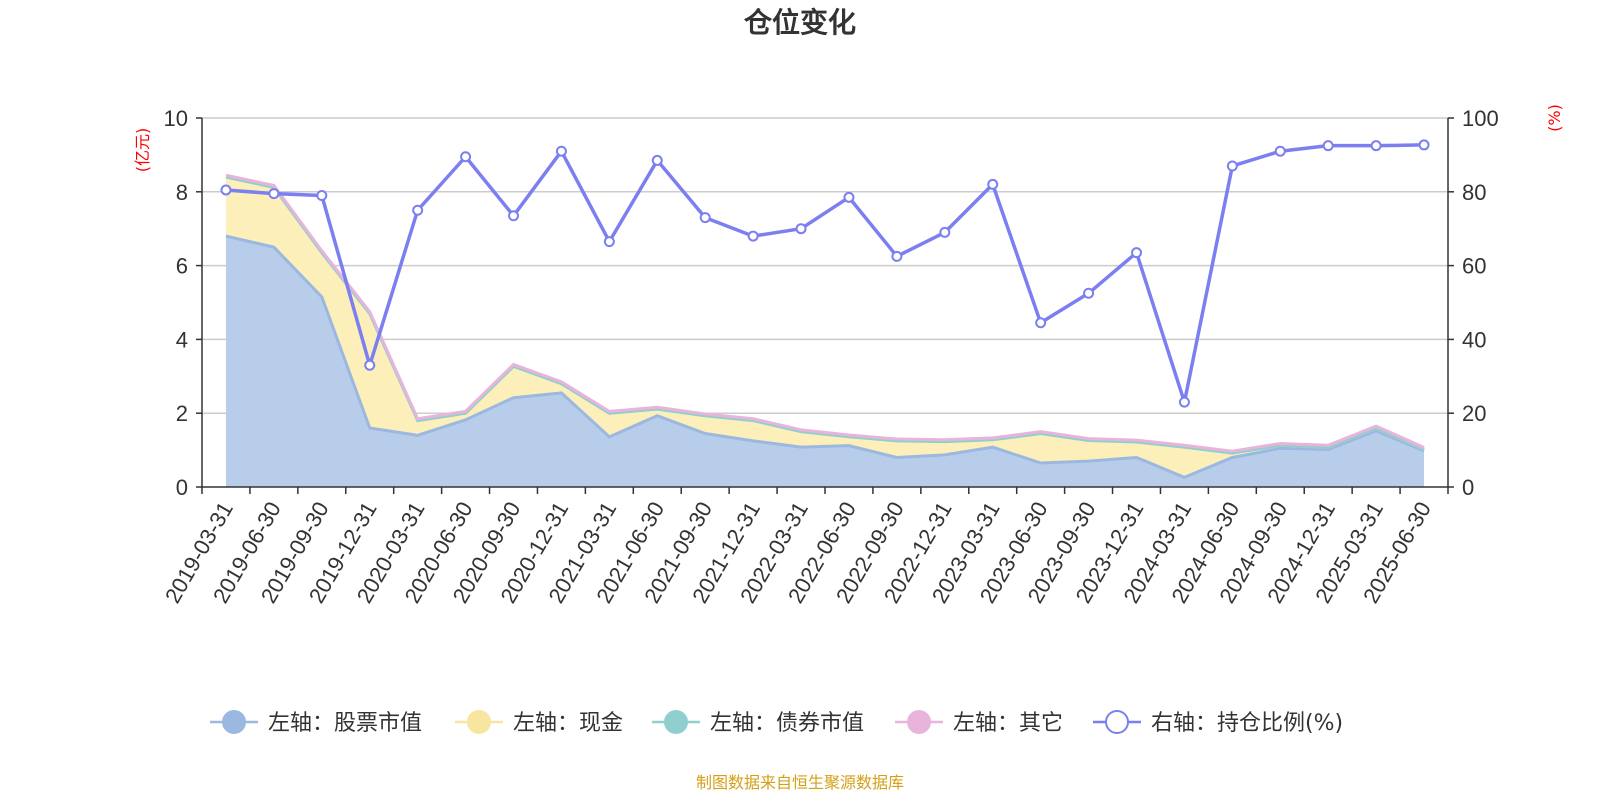  I want to click on data-source-note: 制图数据来自恒生聚源数据库, so click(800, 782).